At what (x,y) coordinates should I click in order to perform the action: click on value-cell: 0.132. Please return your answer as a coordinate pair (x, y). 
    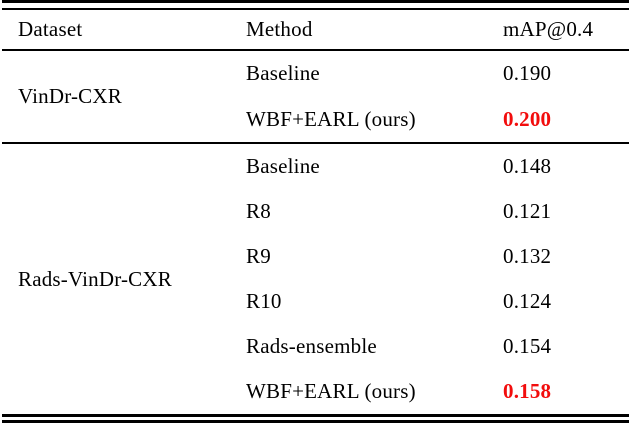
    Looking at the image, I should click on (527, 256).